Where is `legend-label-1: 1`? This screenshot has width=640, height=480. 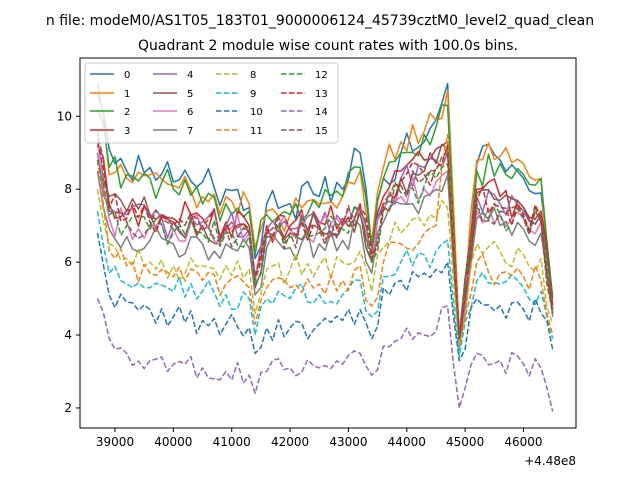 legend-label-1: 1 is located at coordinates (127, 94).